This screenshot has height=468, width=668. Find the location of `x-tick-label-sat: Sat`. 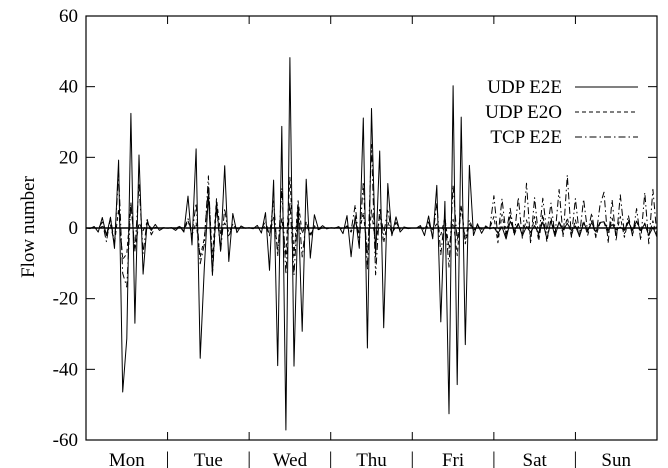

x-tick-label-sat: Sat is located at coordinates (535, 459).